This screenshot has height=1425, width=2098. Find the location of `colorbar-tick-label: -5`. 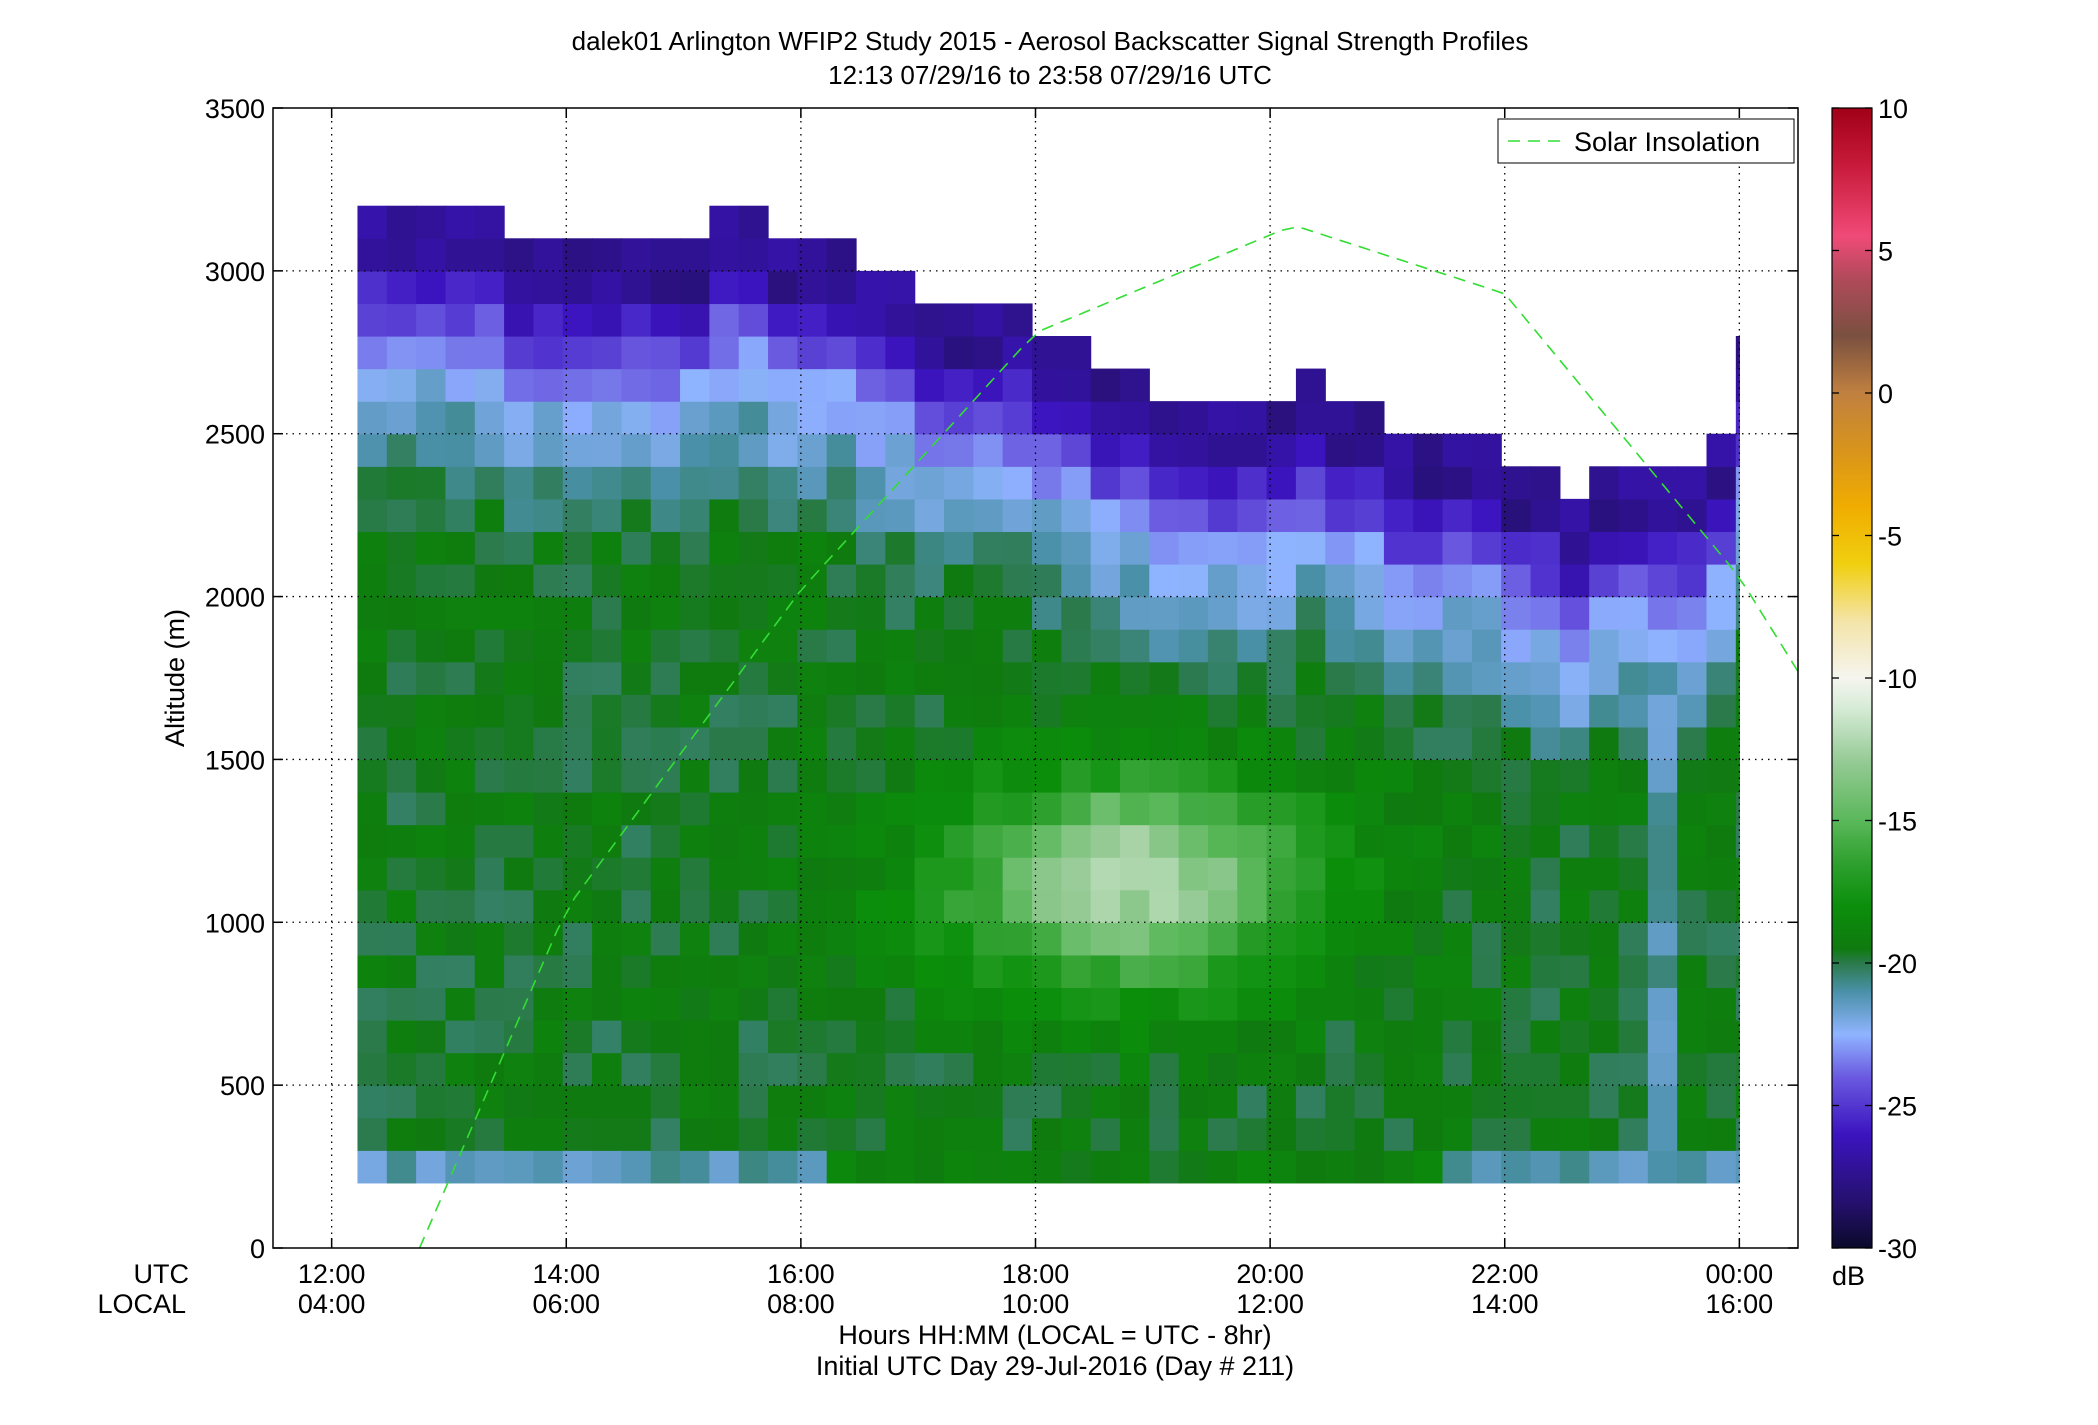

colorbar-tick-label: -5 is located at coordinates (1890, 537).